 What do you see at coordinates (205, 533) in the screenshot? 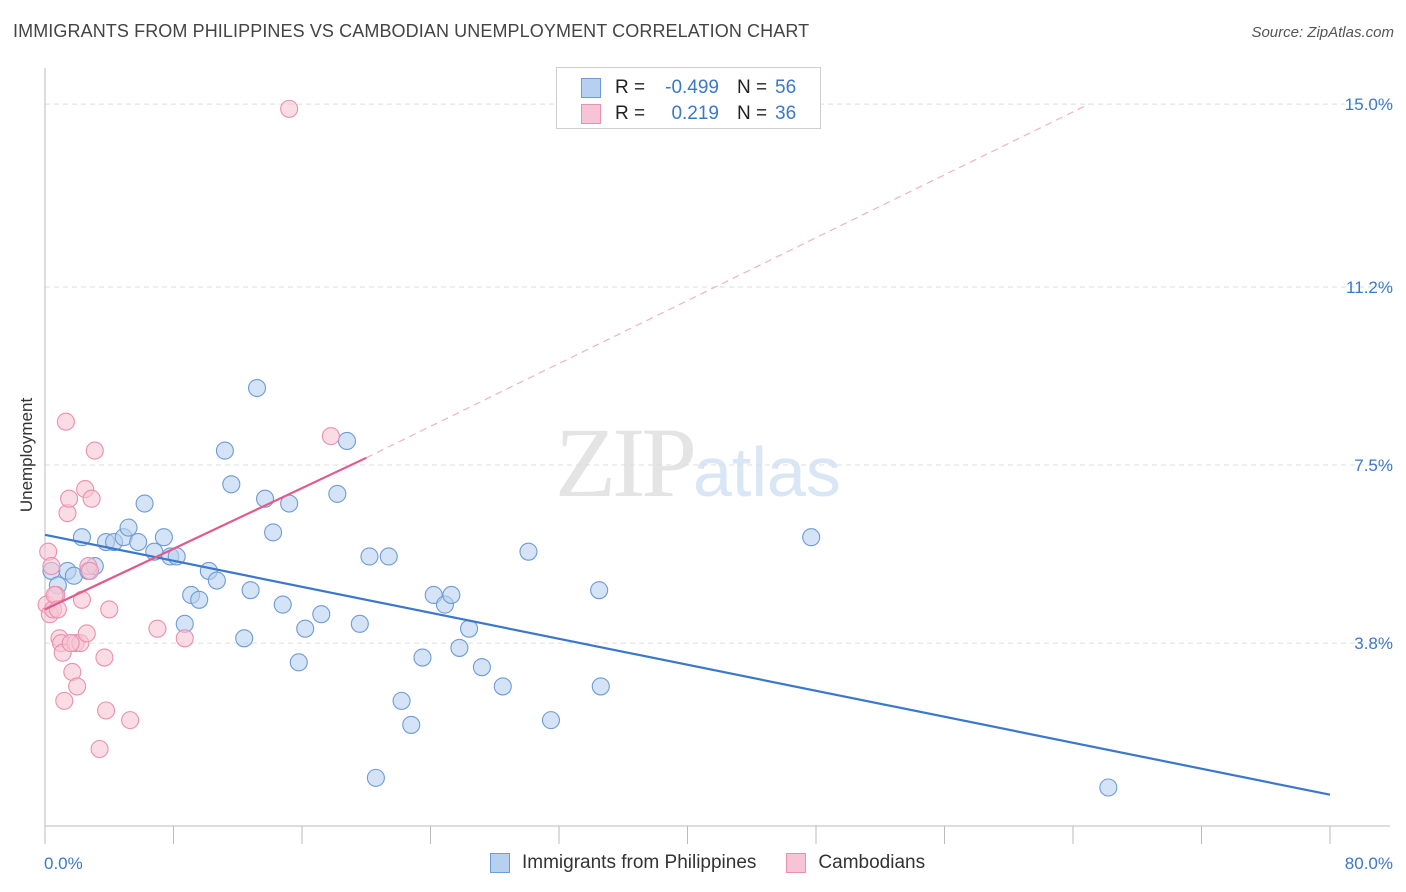
I see `cambodians-trend-line` at bounding box center [205, 533].